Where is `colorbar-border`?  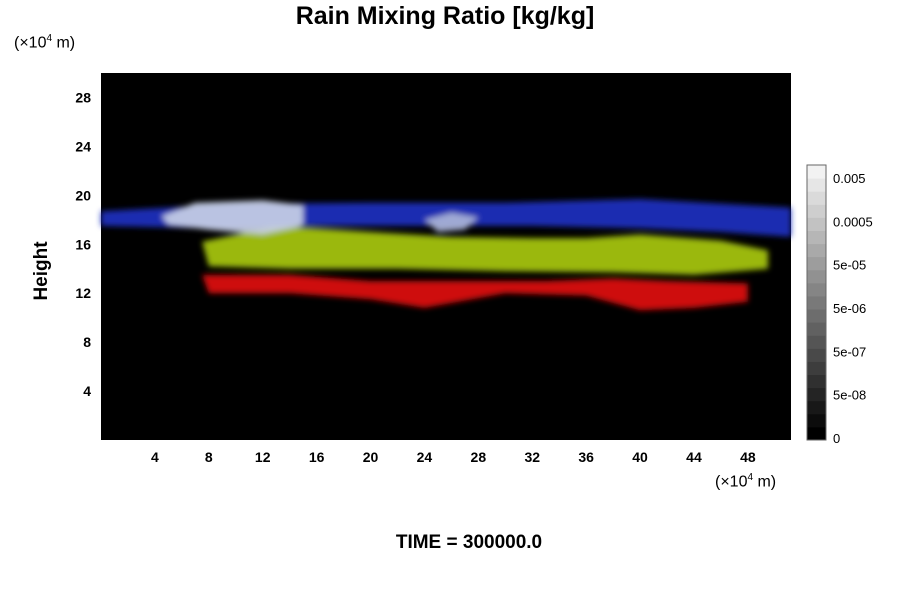
colorbar-border is located at coordinates (816, 302).